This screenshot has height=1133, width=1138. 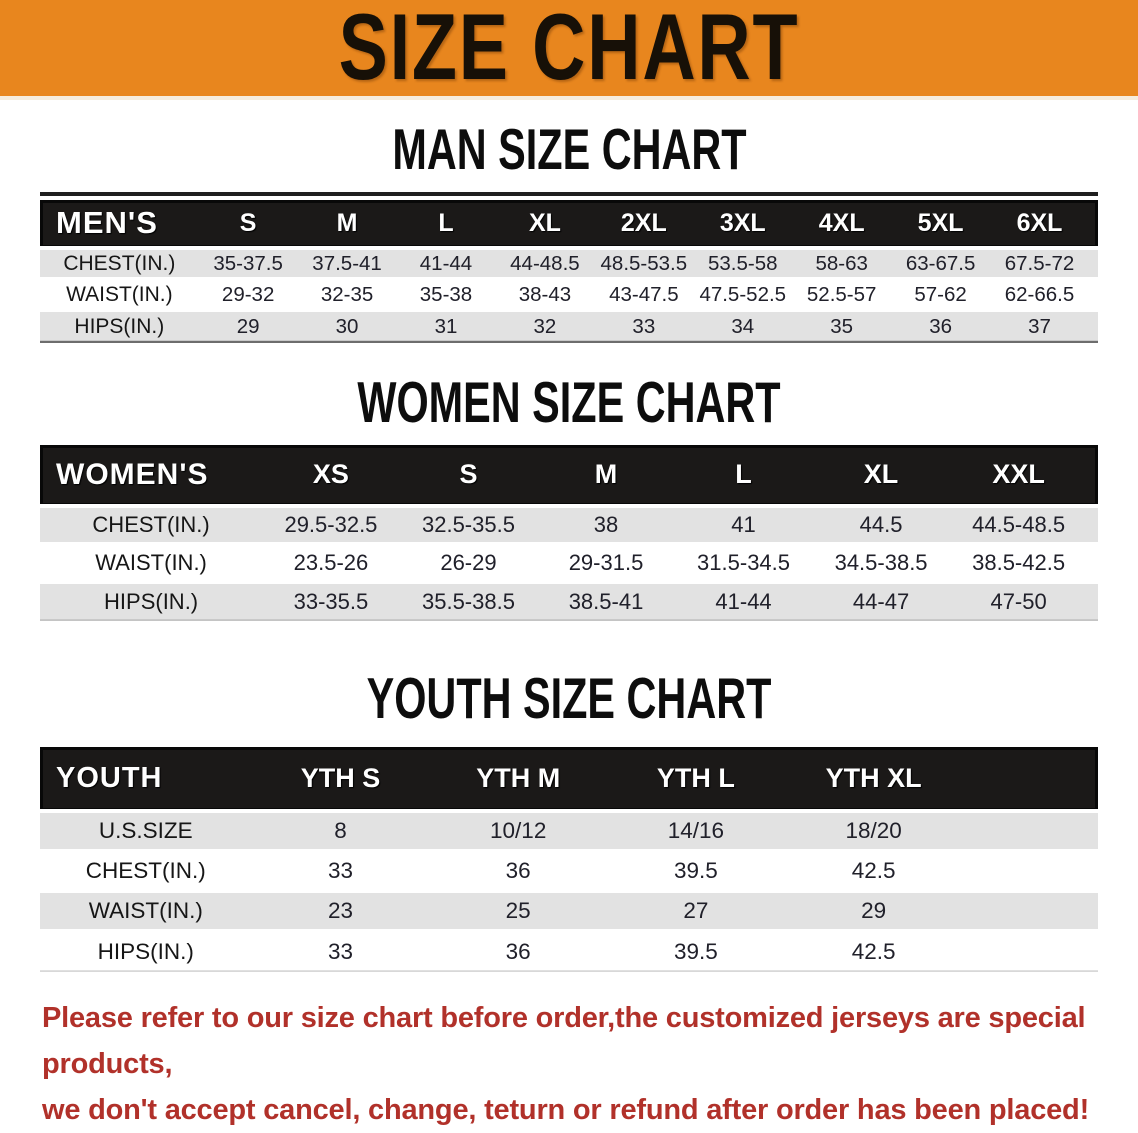 I want to click on table-row: CHEST(IN.) 33 36 39.5 42.5, so click(x=569, y=871).